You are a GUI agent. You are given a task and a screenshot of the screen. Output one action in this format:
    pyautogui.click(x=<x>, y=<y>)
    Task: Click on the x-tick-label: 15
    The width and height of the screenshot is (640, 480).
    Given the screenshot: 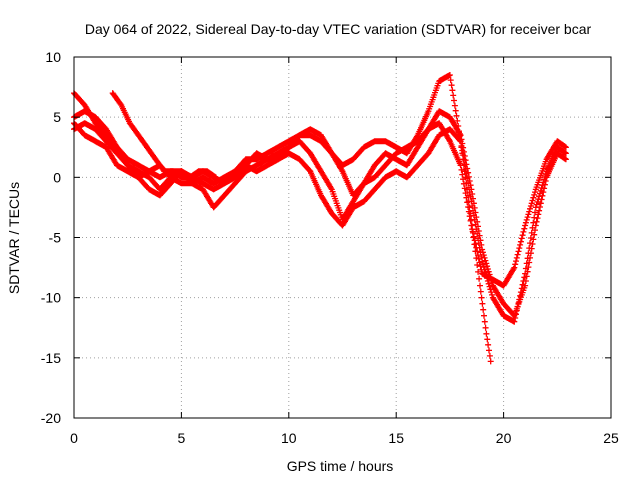 What is the action you would take?
    pyautogui.click(x=396, y=438)
    